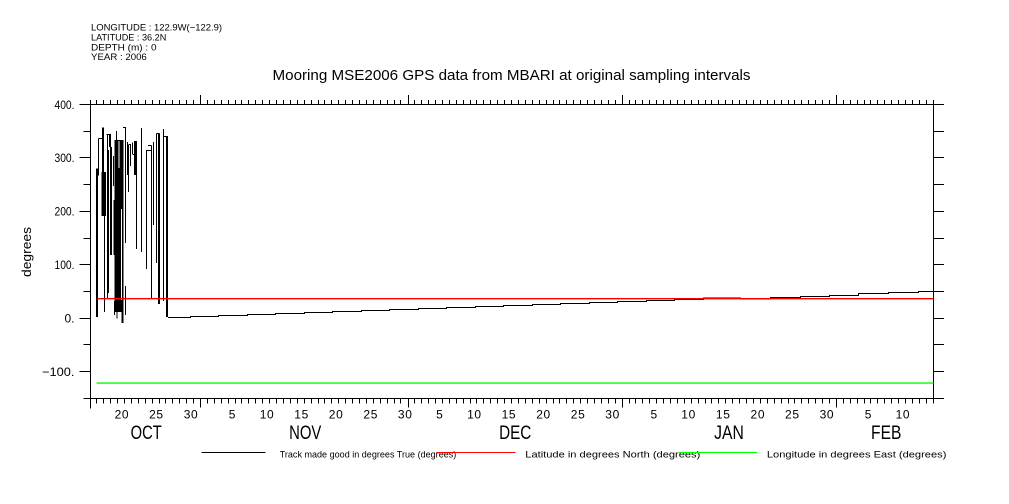 This screenshot has height=504, width=1009. I want to click on svg-text:Latitude in degrees North (deg: Latitude in degrees North (degrees), so click(612, 454).